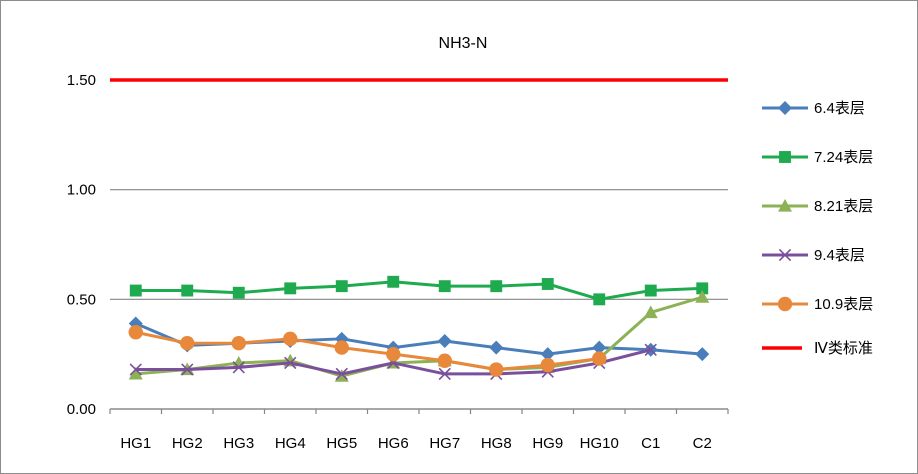 Image resolution: width=918 pixels, height=474 pixels. What do you see at coordinates (817, 228) in the screenshot?
I see `legend: 6.4表层 7.24表层 8.21表层 9.4表层 10.9表层 Ⅳ类标准` at bounding box center [817, 228].